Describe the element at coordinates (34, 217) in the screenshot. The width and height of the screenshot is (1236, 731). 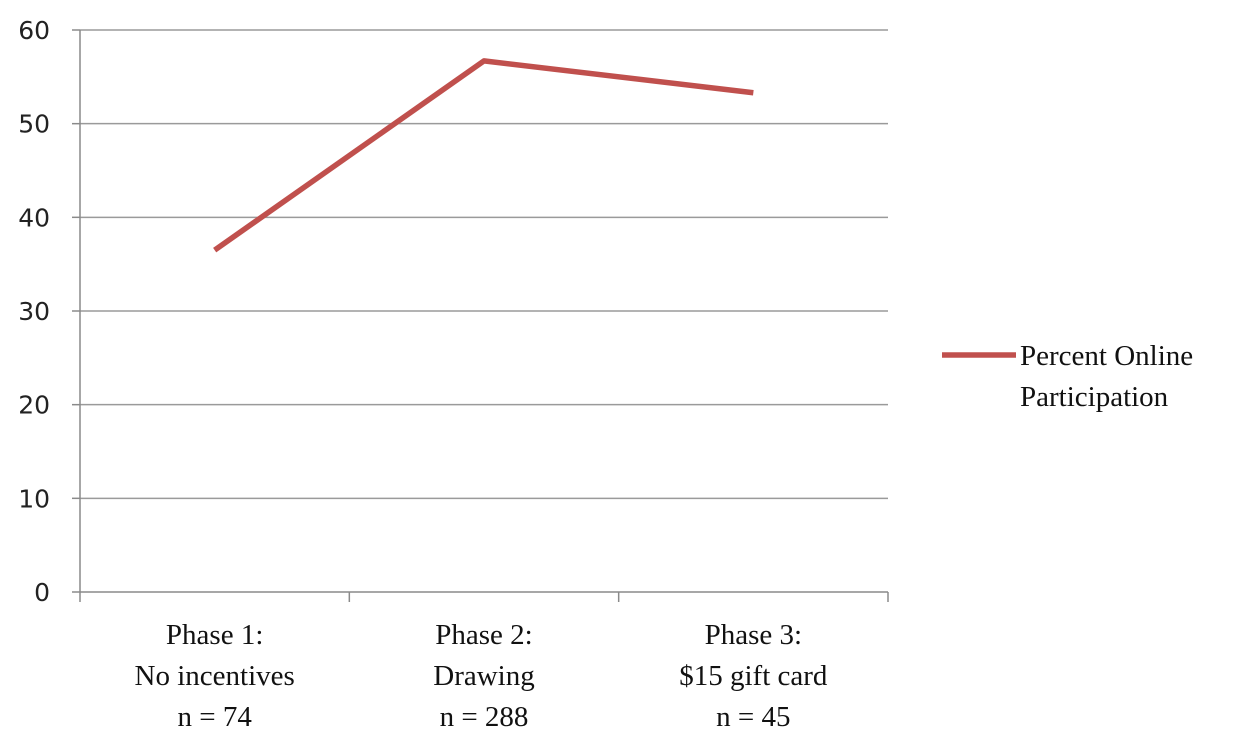
I see `y-tick-label-40: 40` at that location.